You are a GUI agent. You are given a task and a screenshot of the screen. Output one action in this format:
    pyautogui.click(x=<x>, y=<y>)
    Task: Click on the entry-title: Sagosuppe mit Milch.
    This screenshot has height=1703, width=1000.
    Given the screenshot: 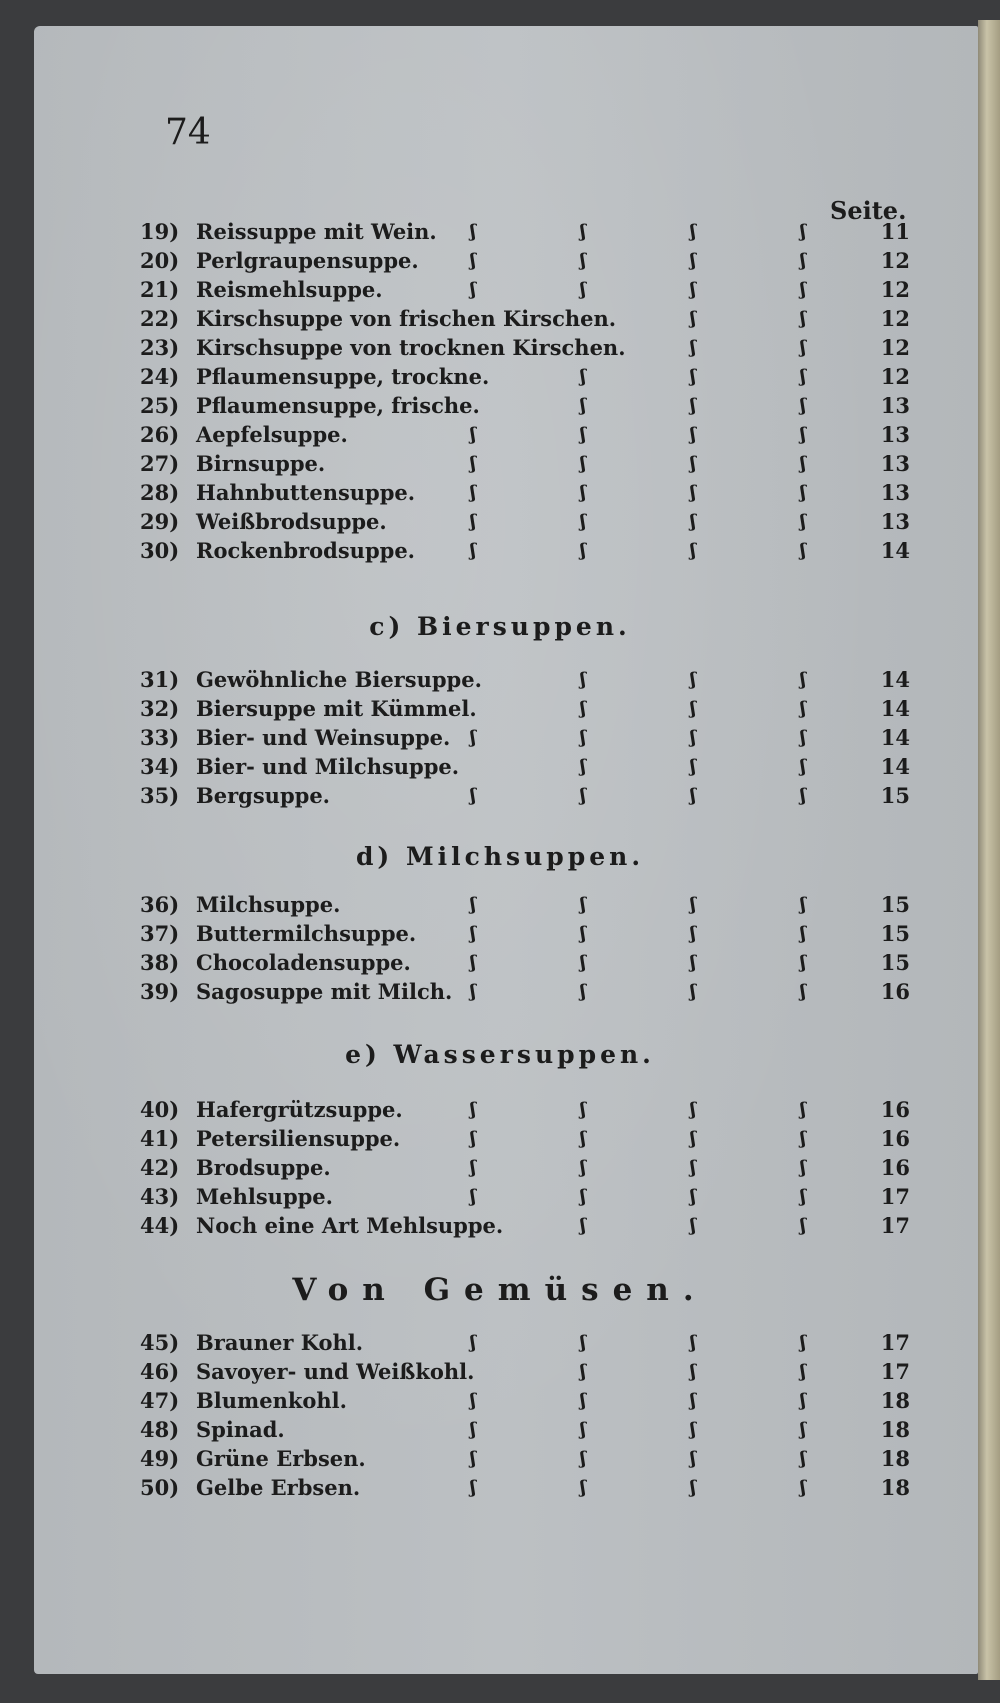 What is the action you would take?
    pyautogui.click(x=324, y=991)
    